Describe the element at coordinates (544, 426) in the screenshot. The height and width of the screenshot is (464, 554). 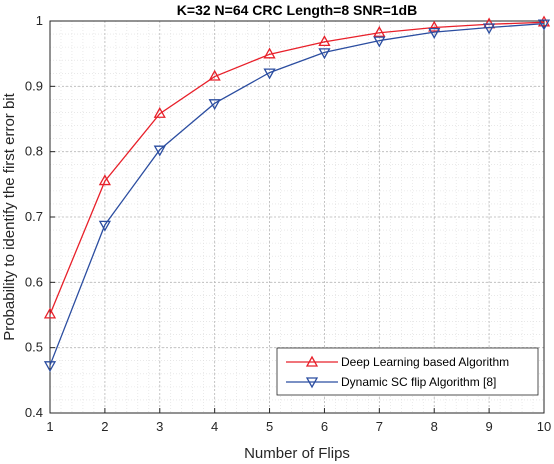
I see `x-tick-label: 10` at that location.